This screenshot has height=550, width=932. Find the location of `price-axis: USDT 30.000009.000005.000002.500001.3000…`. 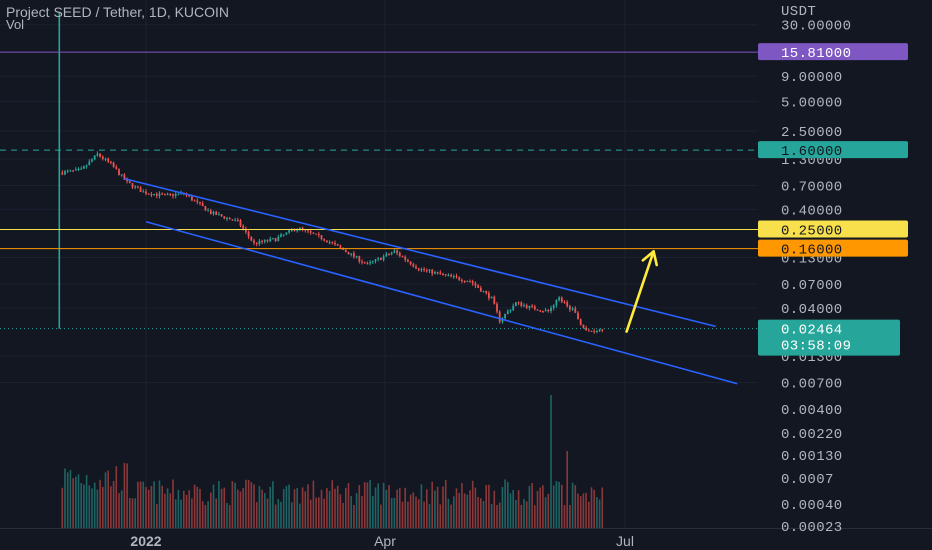

price-axis: USDT 30.000009.000005.000002.500001.3000… is located at coordinates (816, 270).